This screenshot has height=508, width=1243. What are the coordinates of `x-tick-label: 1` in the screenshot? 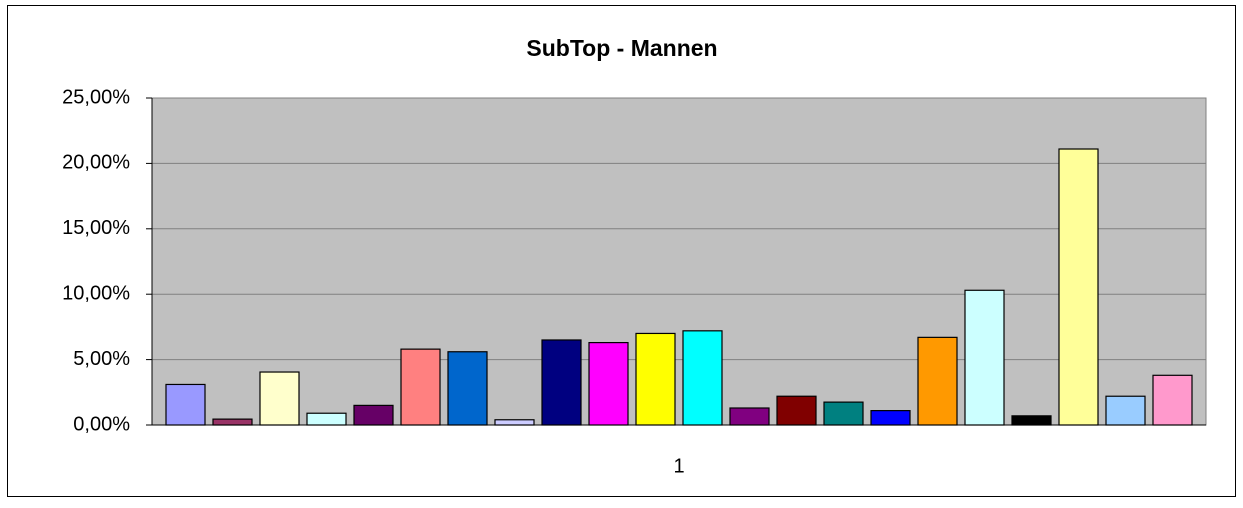 It's located at (678, 466).